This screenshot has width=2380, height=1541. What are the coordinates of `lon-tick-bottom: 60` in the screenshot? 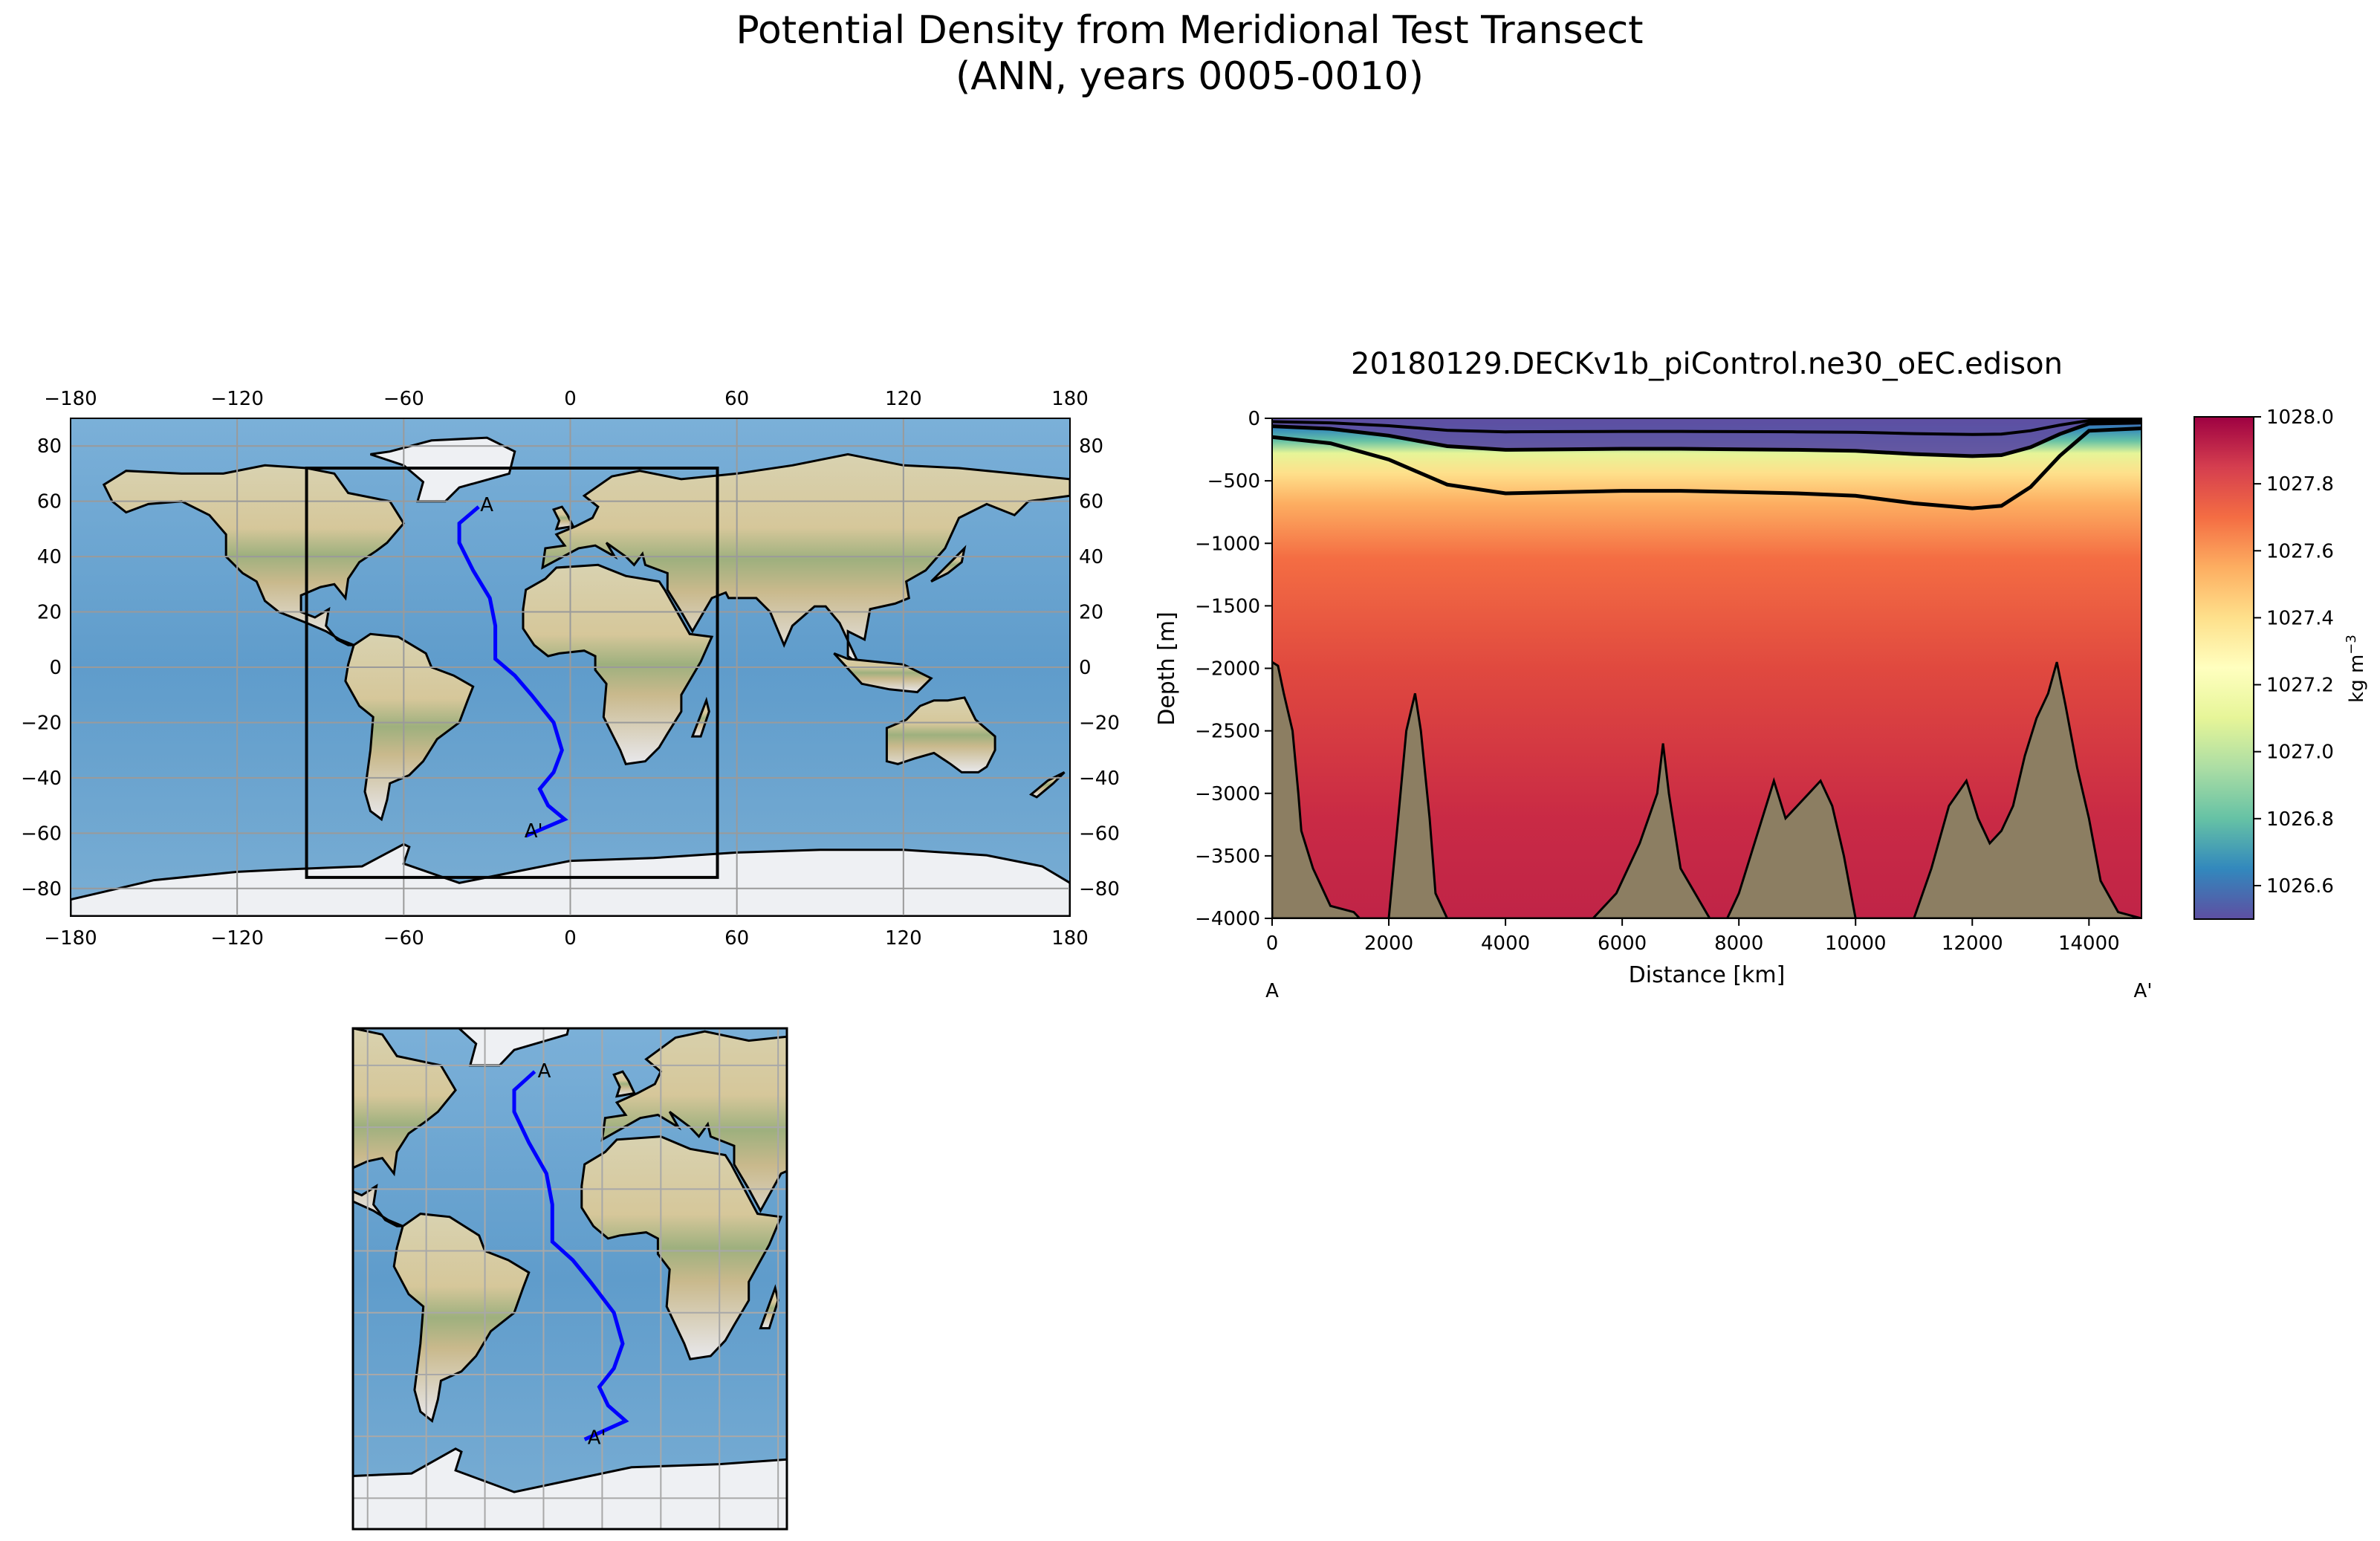 It's located at (737, 938).